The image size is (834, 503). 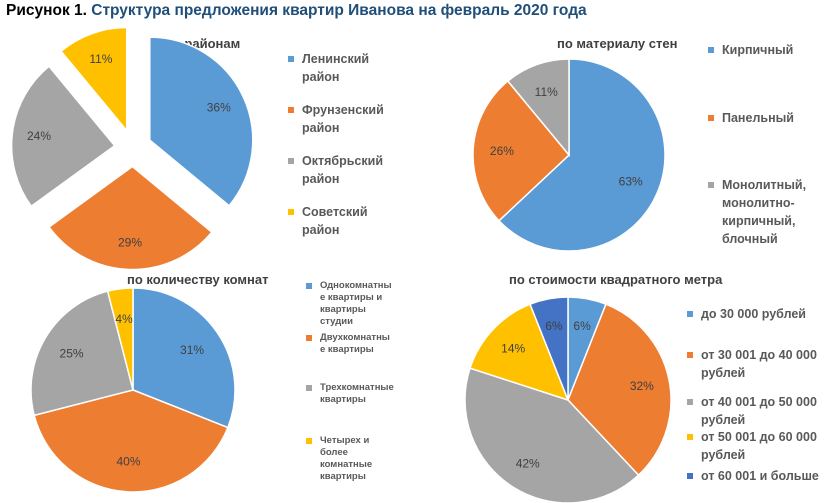 What do you see at coordinates (513, 349) in the screenshot?
I see `slice-data-label: 14%` at bounding box center [513, 349].